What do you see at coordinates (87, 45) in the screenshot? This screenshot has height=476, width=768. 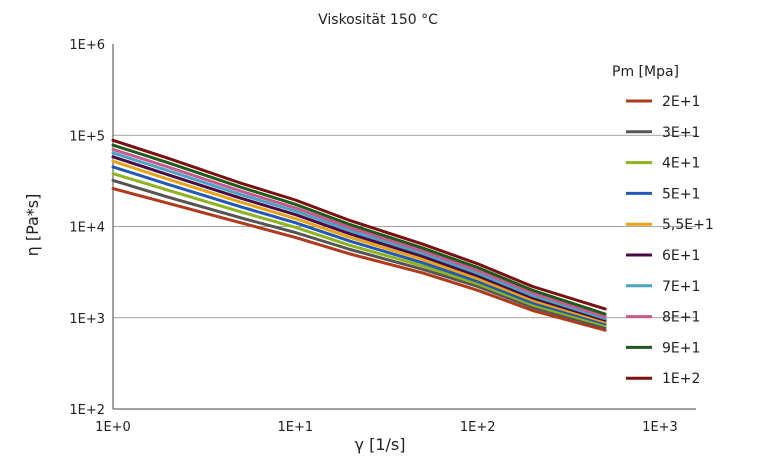 I see `y-tick-label: 1E+6` at bounding box center [87, 45].